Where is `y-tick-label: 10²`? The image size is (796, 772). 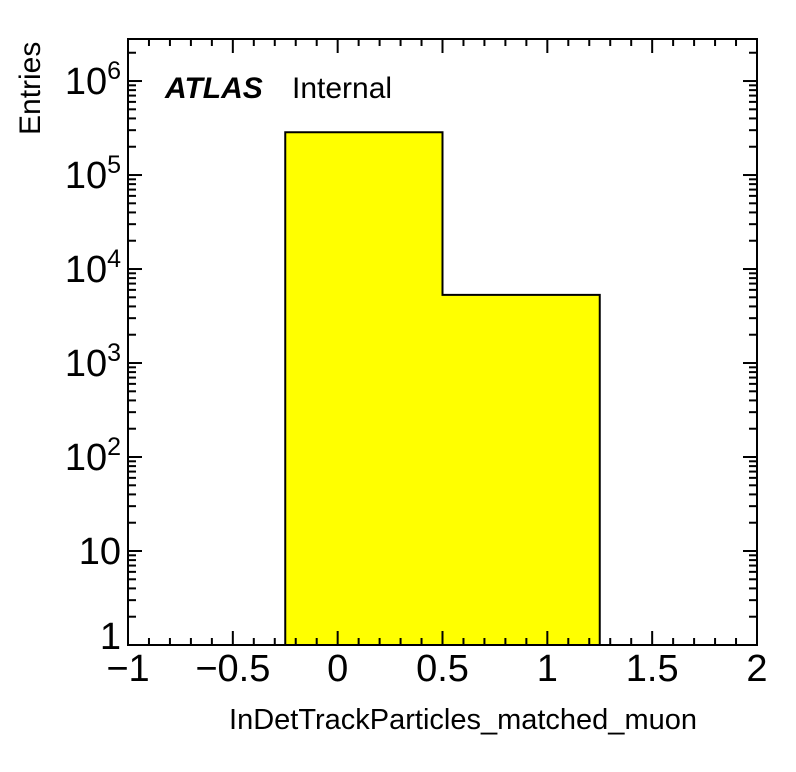 y-tick-label: 10² is located at coordinates (93, 456).